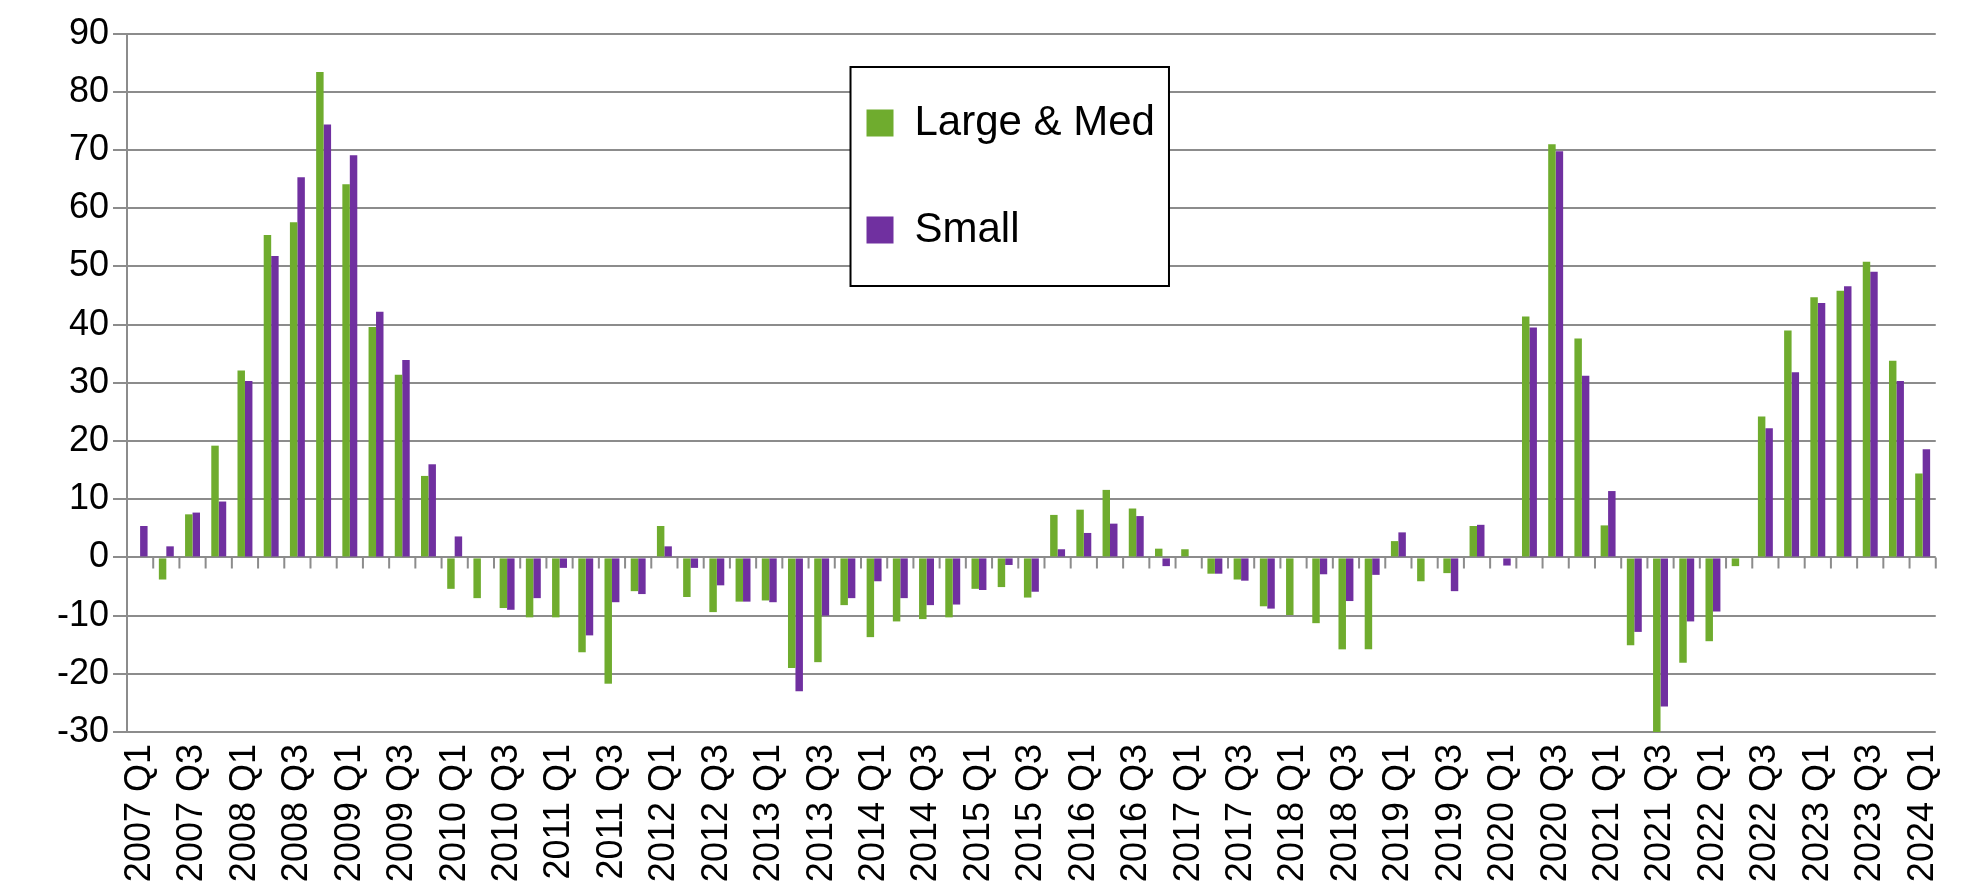  What do you see at coordinates (1868, 813) in the screenshot?
I see `x-tick-label: 2023 Q3` at bounding box center [1868, 813].